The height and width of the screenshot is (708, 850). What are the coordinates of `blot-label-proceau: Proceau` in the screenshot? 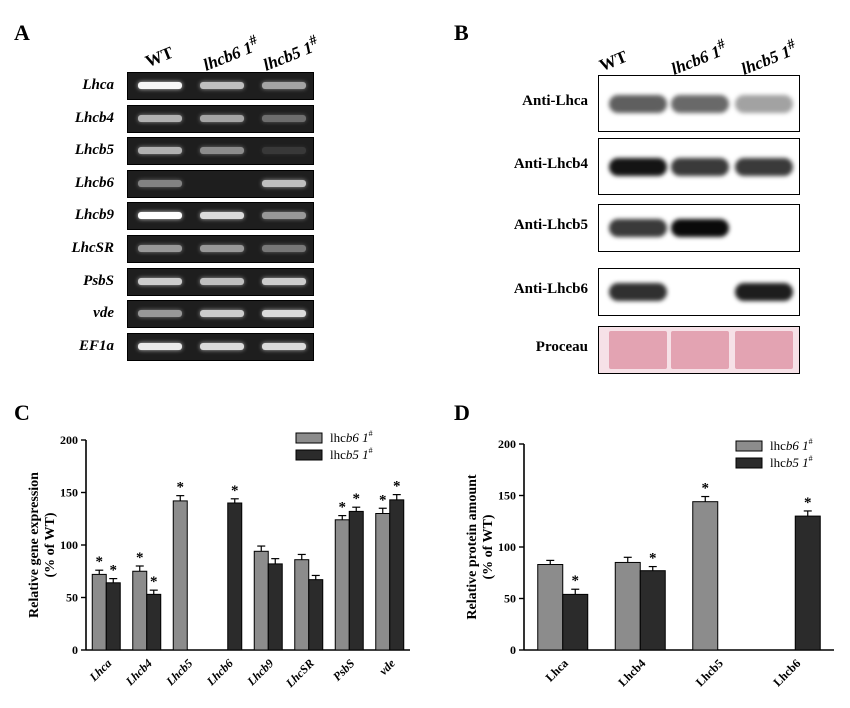 It's located at (561, 347).